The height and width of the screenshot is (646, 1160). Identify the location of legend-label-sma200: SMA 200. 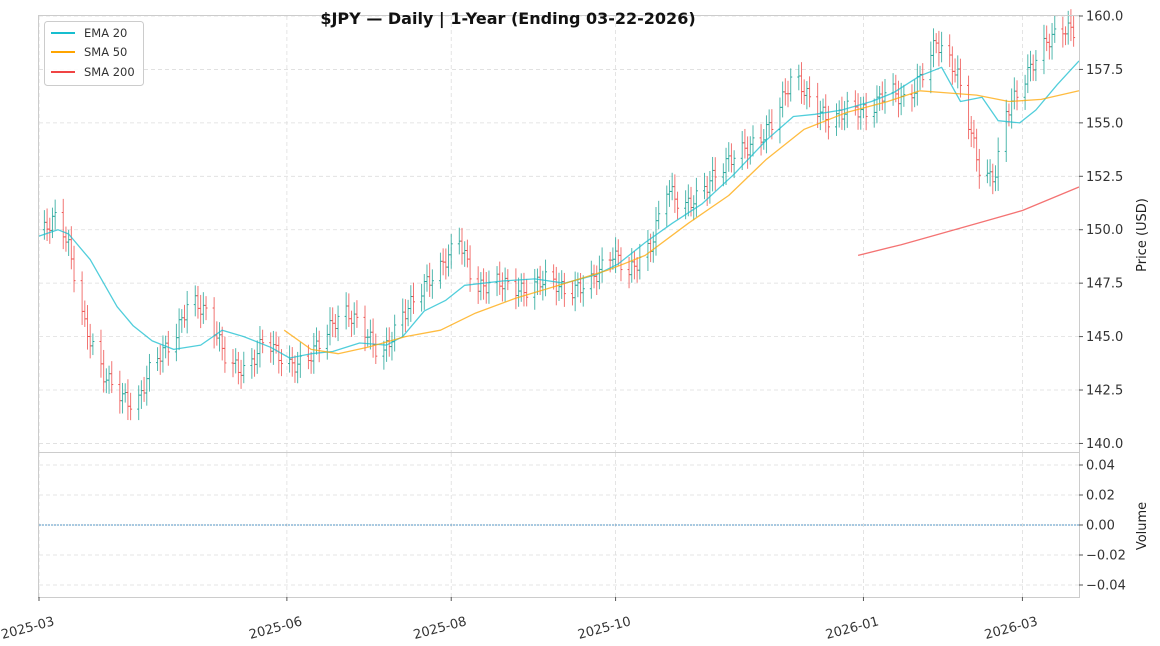
(109, 72).